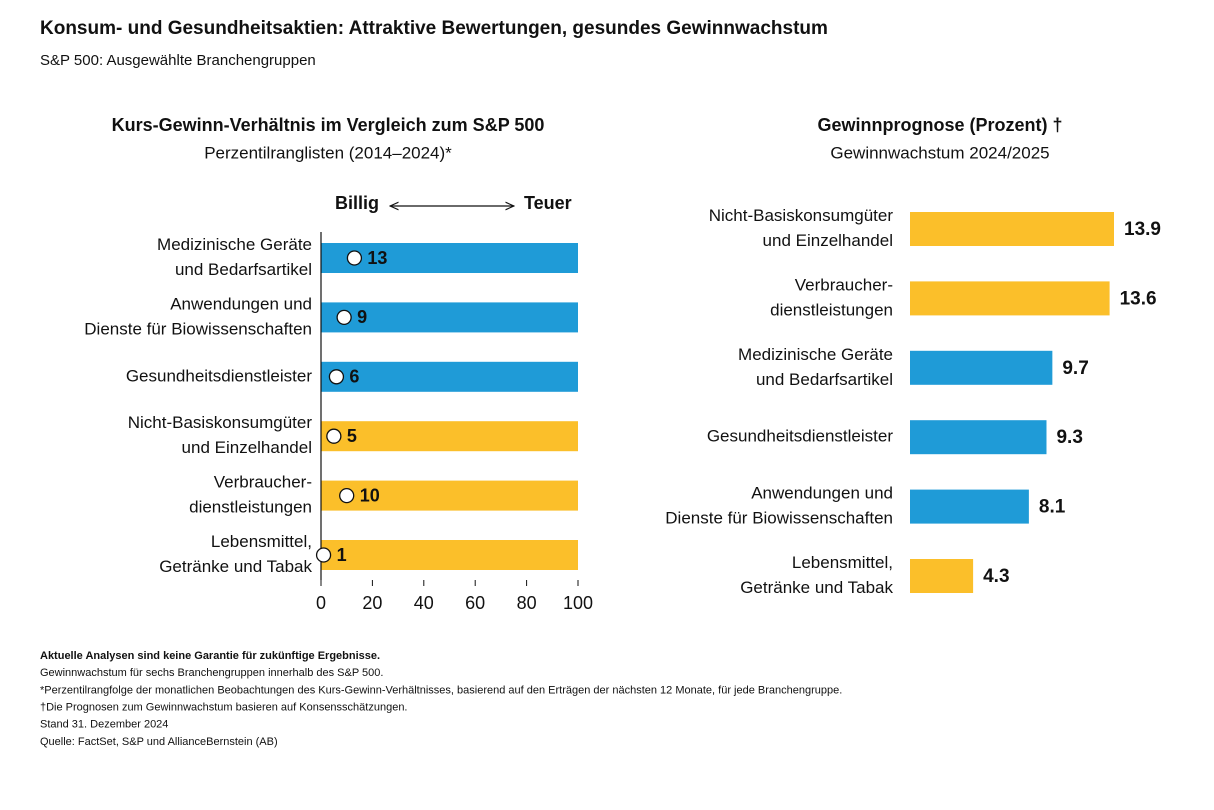 This screenshot has height=810, width=1214. Describe the element at coordinates (357, 203) in the screenshot. I see `low-label: Billig` at that location.